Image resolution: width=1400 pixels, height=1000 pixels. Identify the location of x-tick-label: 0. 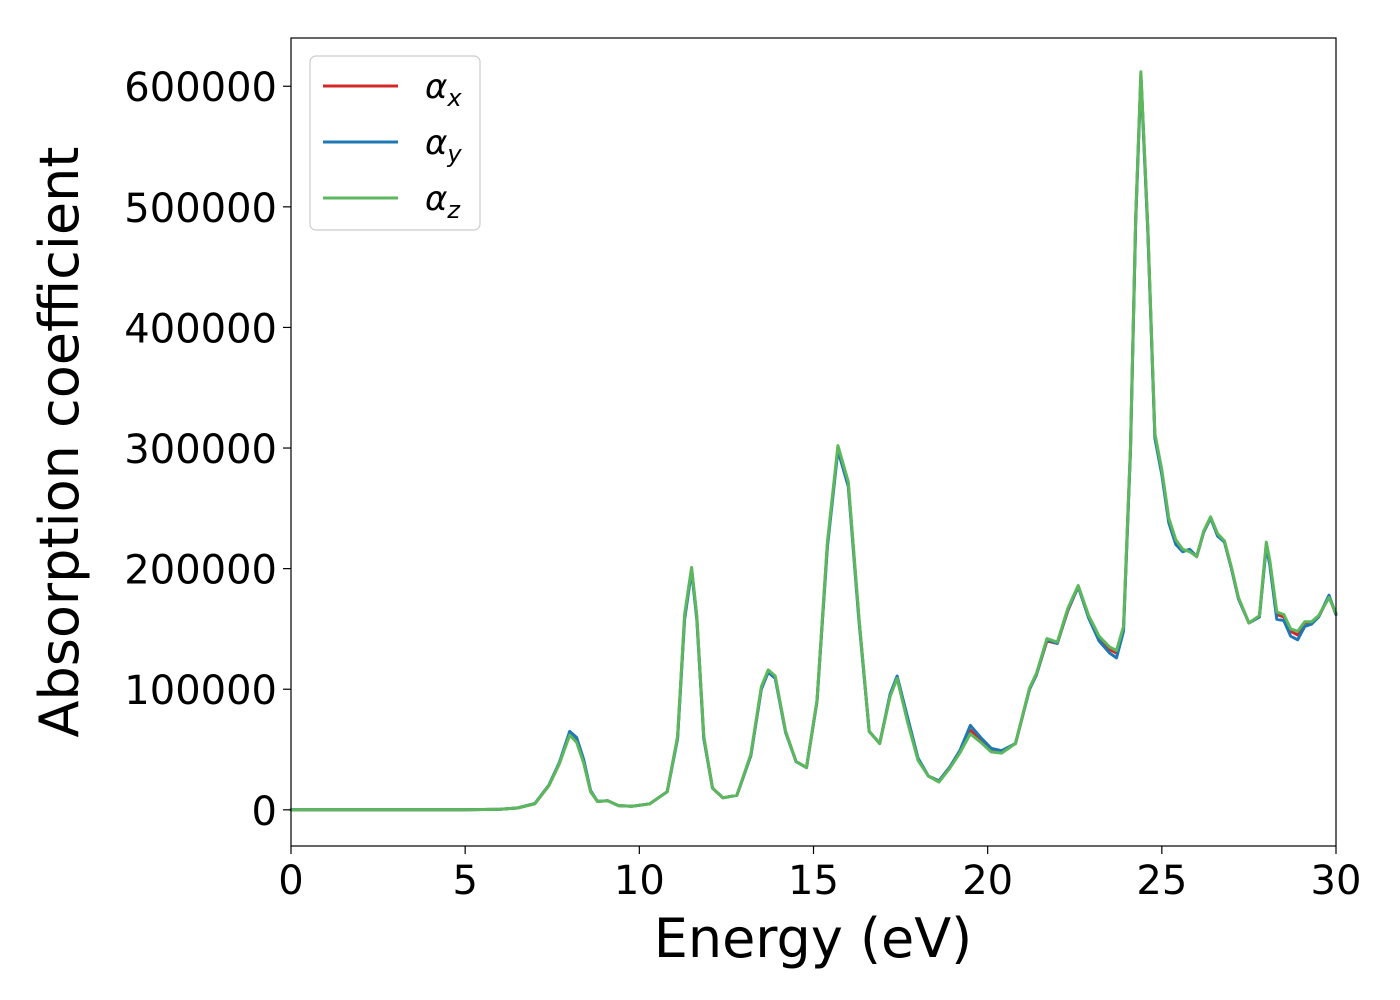
(290, 881).